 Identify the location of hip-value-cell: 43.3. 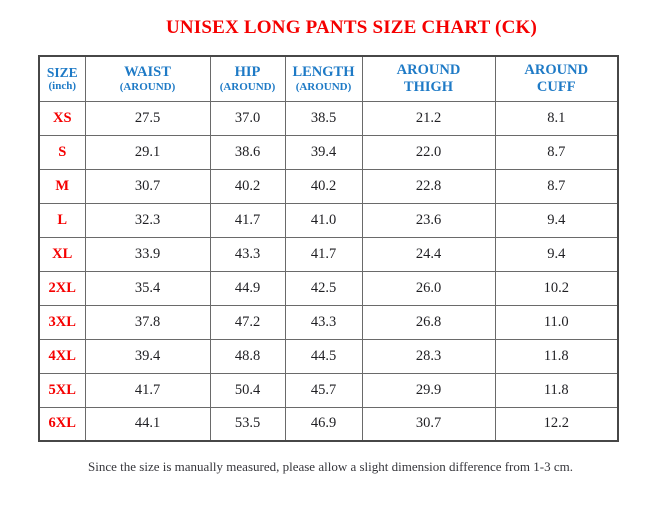
(247, 254).